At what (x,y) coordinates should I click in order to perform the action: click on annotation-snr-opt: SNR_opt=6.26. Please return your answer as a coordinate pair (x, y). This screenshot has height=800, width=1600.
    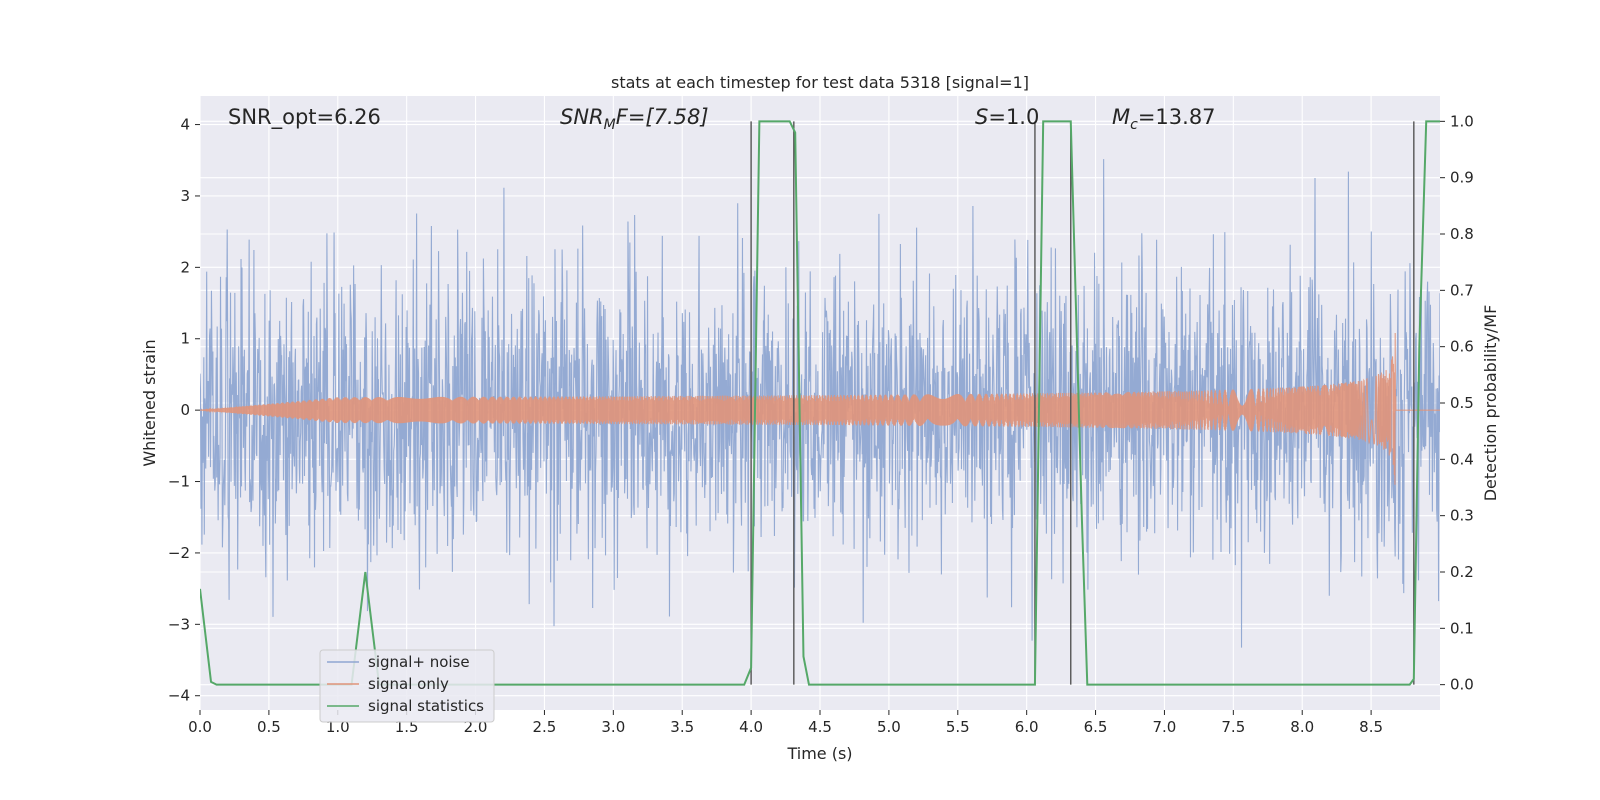
    Looking at the image, I should click on (304, 117).